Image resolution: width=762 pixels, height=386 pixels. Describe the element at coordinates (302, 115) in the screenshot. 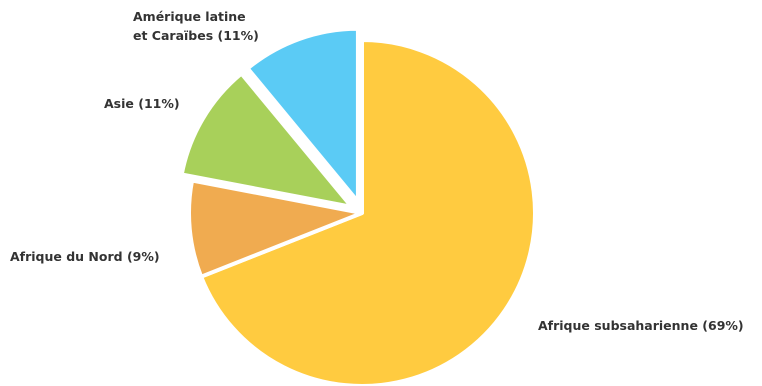

I see `pie-slice-amerique-latine-et-caraibes` at that location.